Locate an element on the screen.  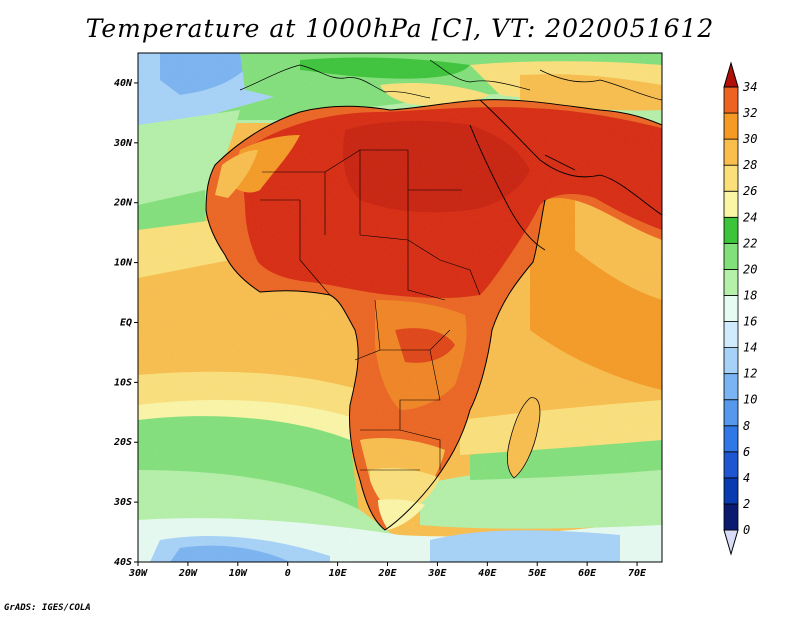
latitude-axis: 40N 30N 20N 10N EQ 10S 20S 30S 40S is located at coordinates (125, 323).